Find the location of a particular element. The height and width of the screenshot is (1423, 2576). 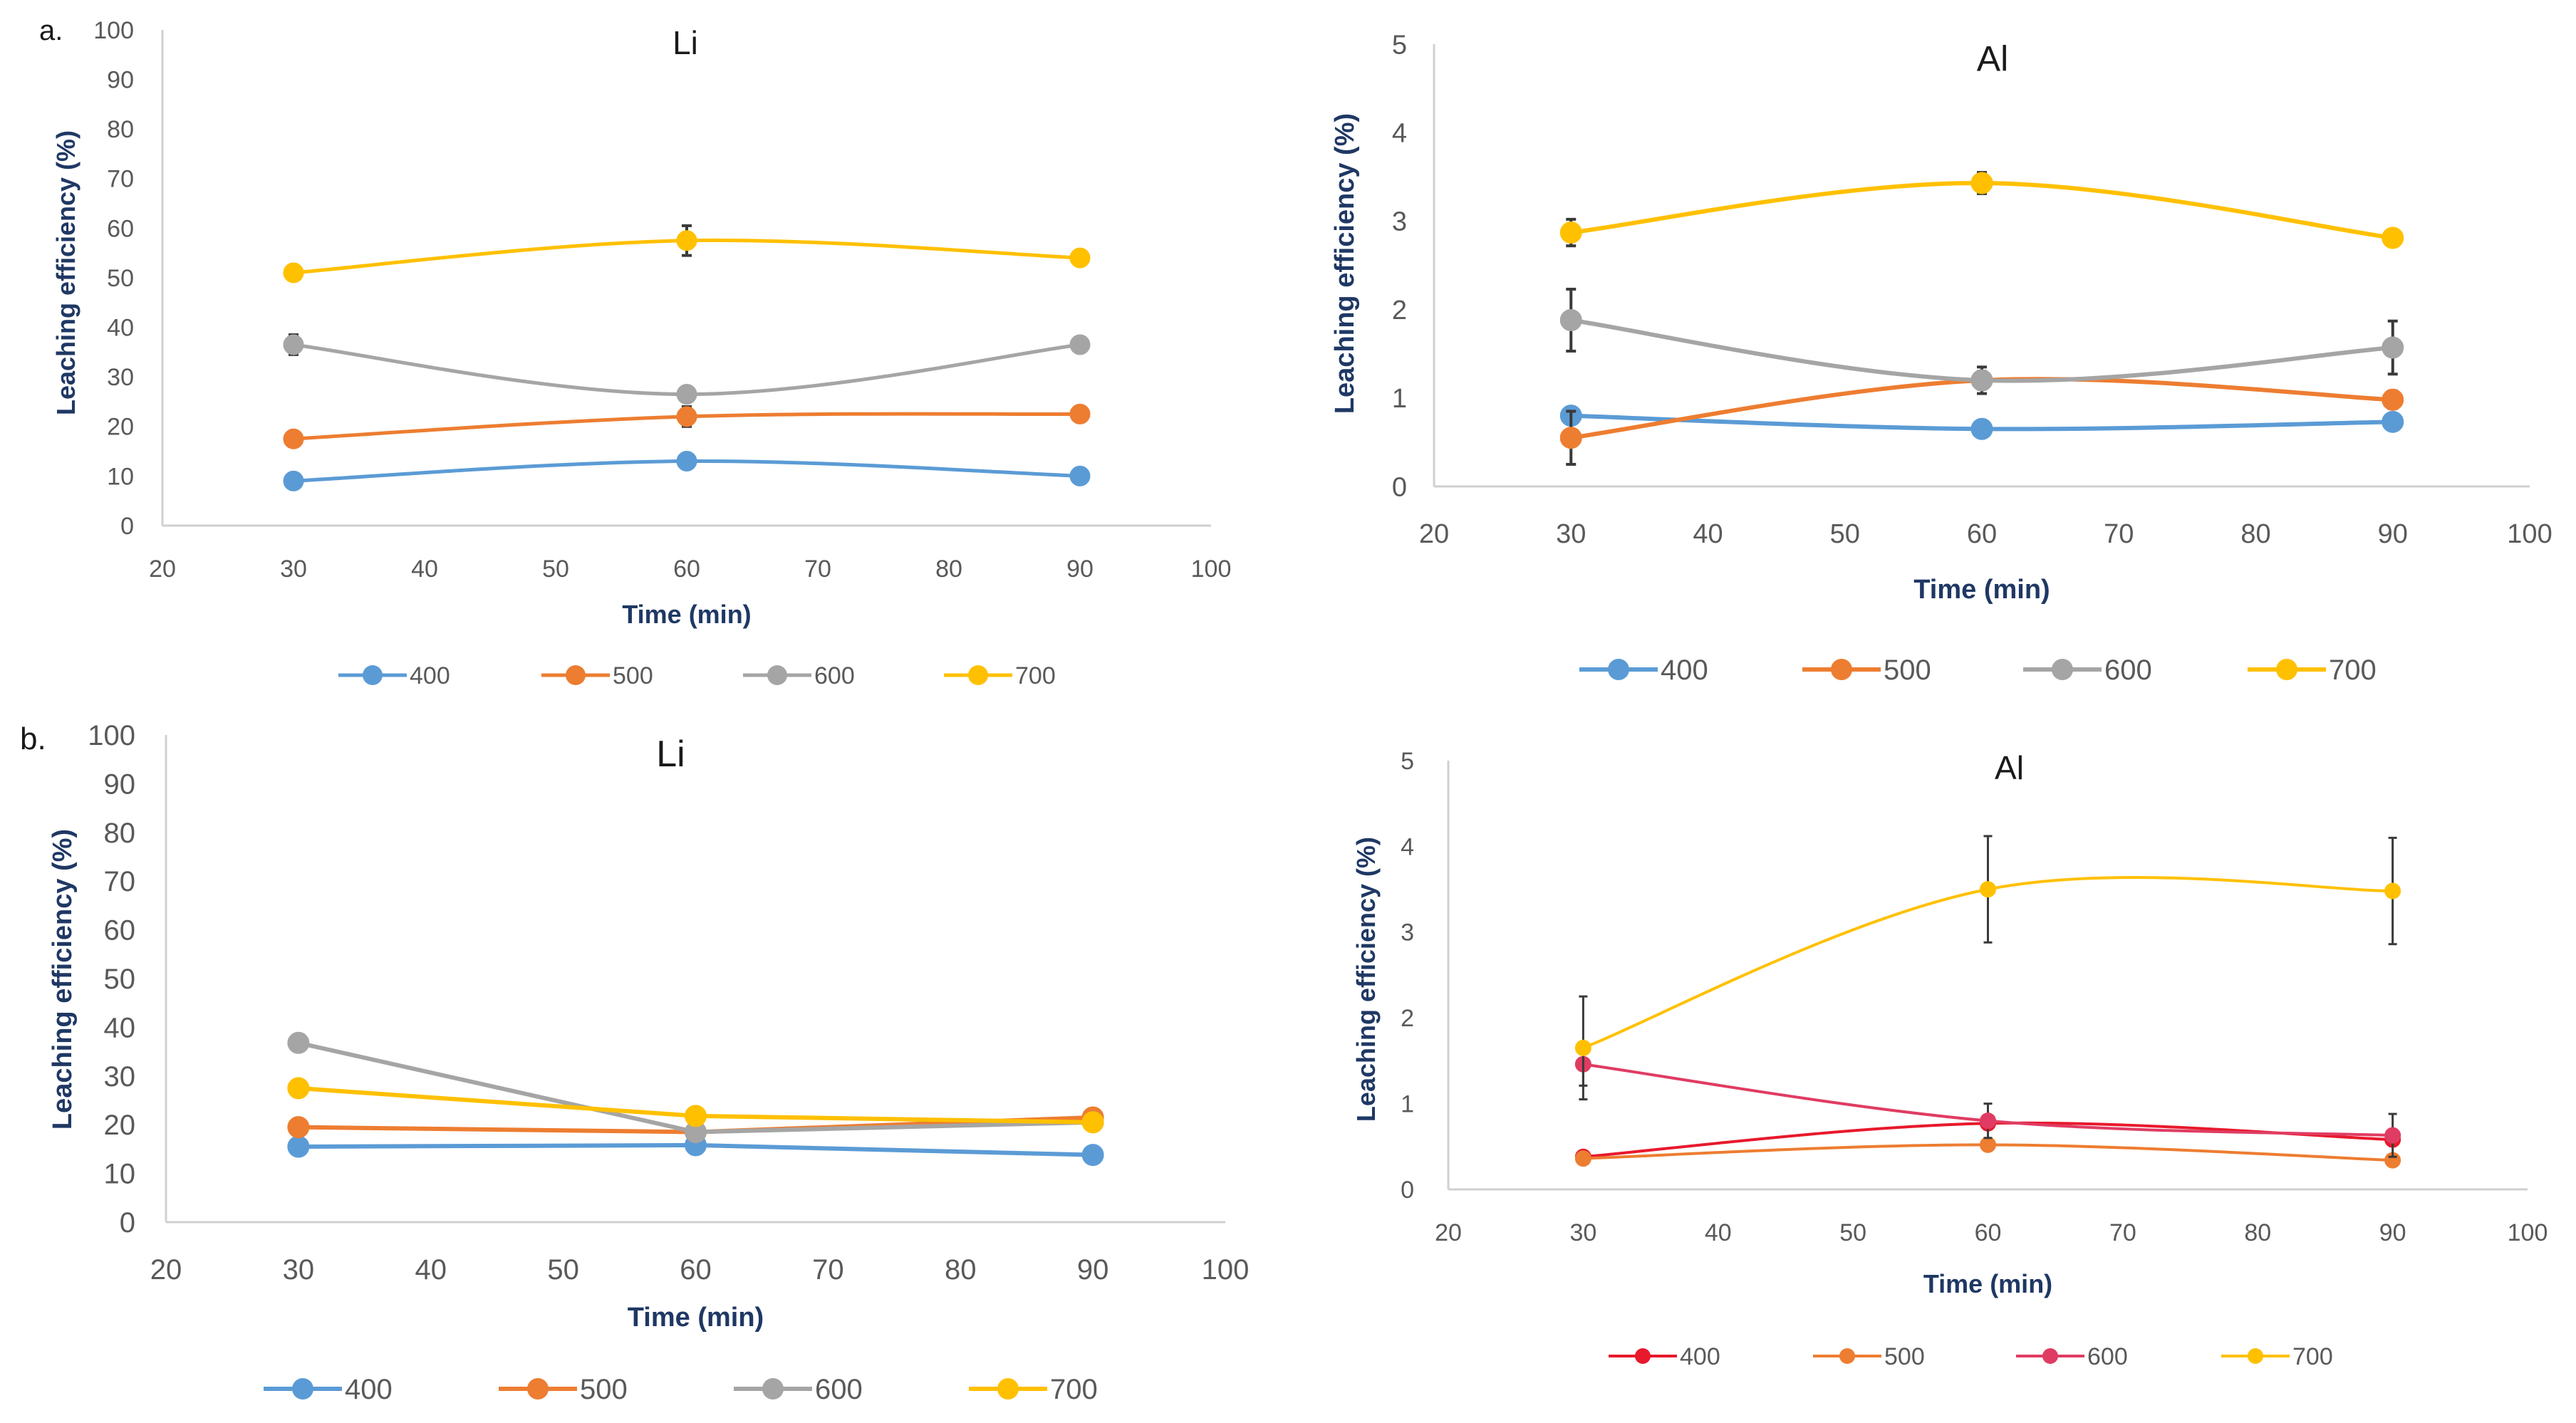

y-tick-label: 30 is located at coordinates (121, 377).